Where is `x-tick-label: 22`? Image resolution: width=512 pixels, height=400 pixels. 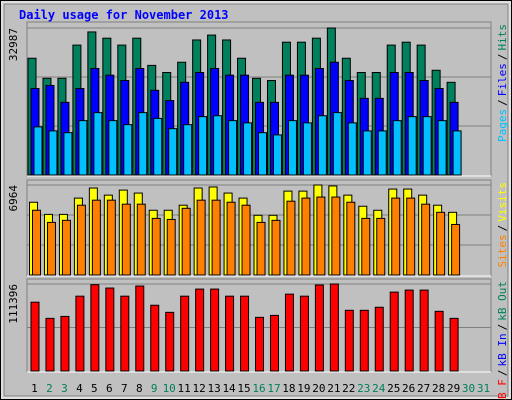 x-tick-label: 22 is located at coordinates (348, 388).